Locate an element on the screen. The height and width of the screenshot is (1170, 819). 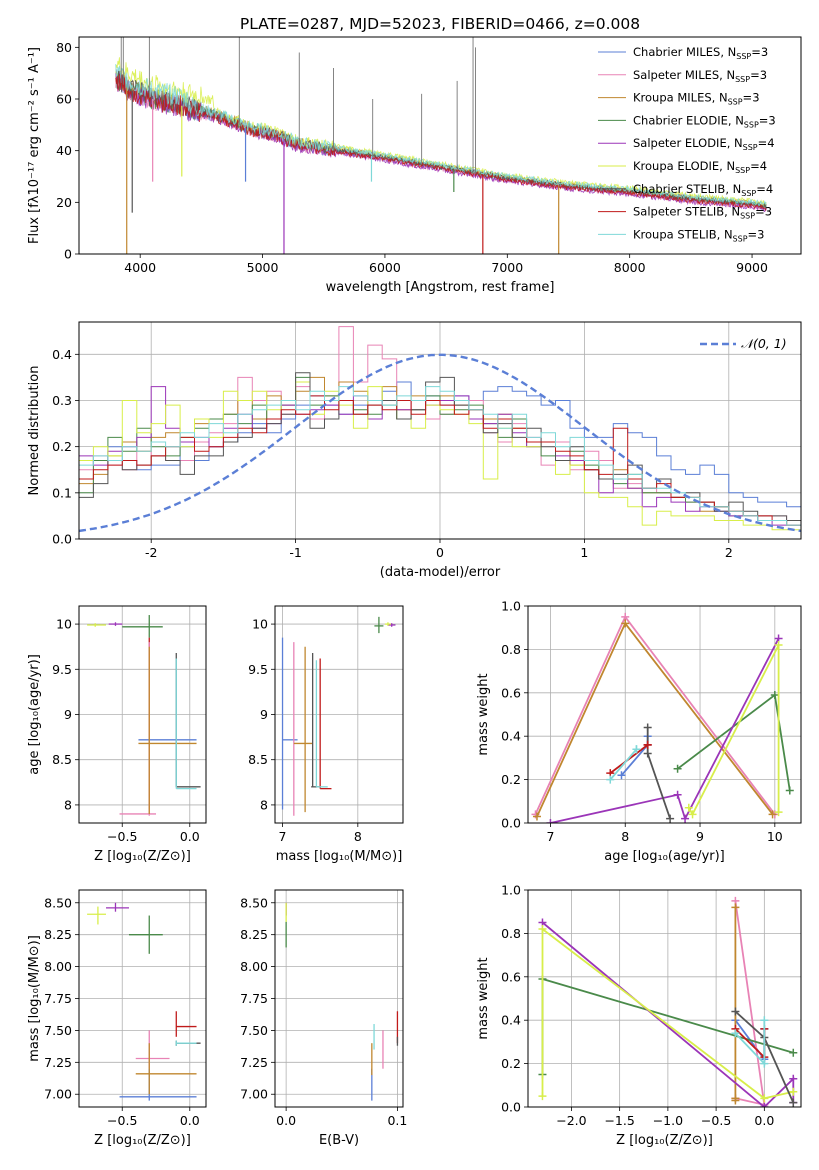
z_age-frame is located at coordinates (142, 714).